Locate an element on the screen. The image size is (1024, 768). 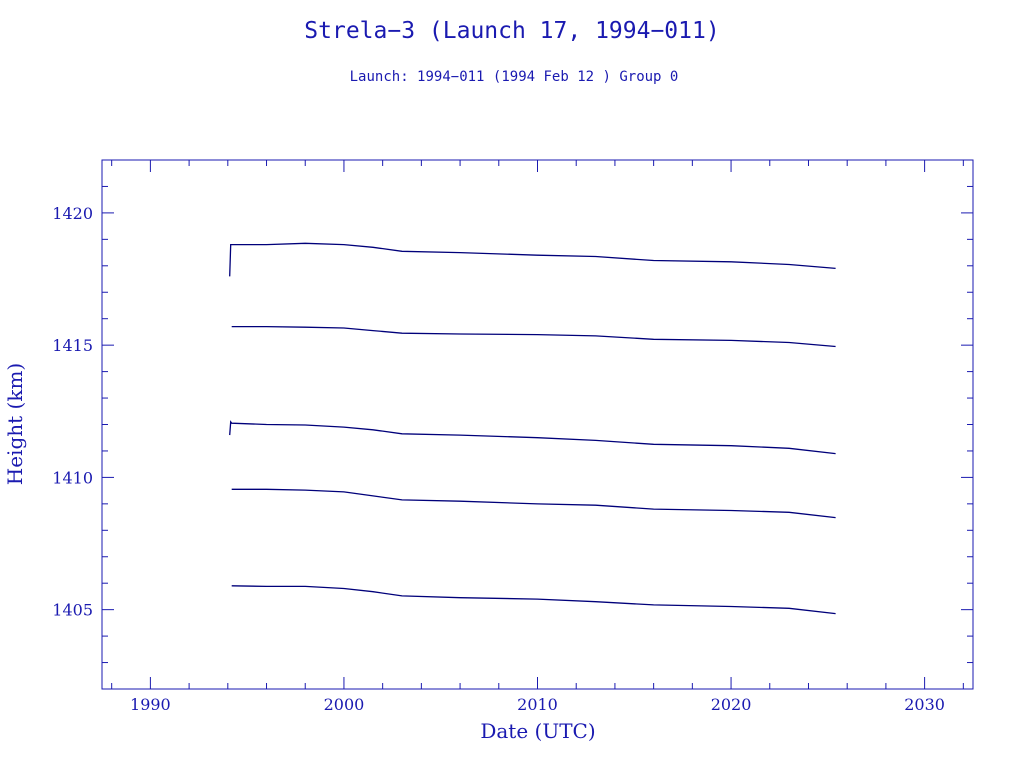
x-axis-label: Date (UTC) is located at coordinates (537, 731).